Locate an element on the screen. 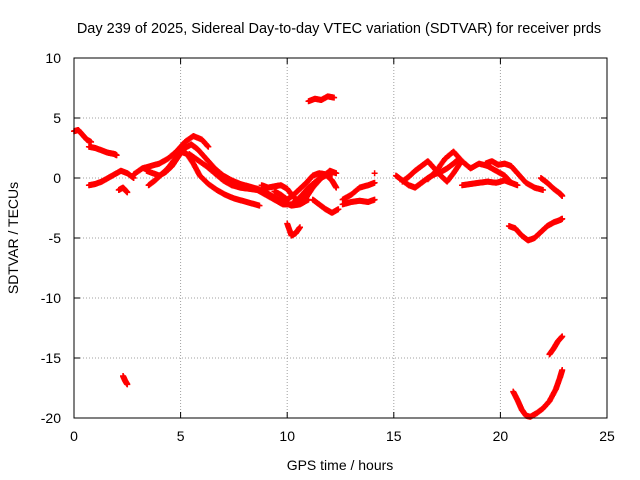 The height and width of the screenshot is (480, 640). x-tick-label: 20 is located at coordinates (501, 436).